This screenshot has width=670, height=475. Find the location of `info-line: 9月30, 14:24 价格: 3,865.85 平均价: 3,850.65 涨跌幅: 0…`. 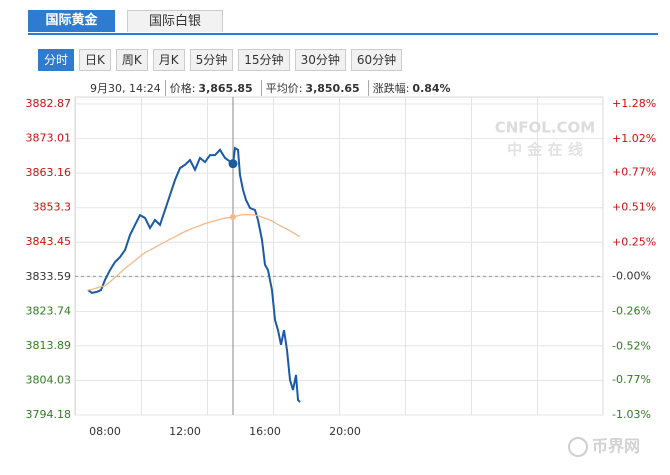

info-line: 9月30, 14:24 价格: 3,865.85 平均价: 3,850.65 涨跌幅: 0… is located at coordinates (272, 88).